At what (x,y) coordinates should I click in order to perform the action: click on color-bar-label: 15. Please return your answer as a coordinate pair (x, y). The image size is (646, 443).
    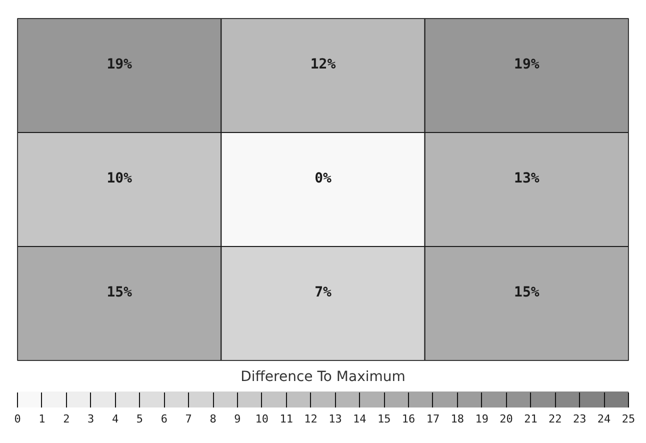
    Looking at the image, I should click on (384, 419).